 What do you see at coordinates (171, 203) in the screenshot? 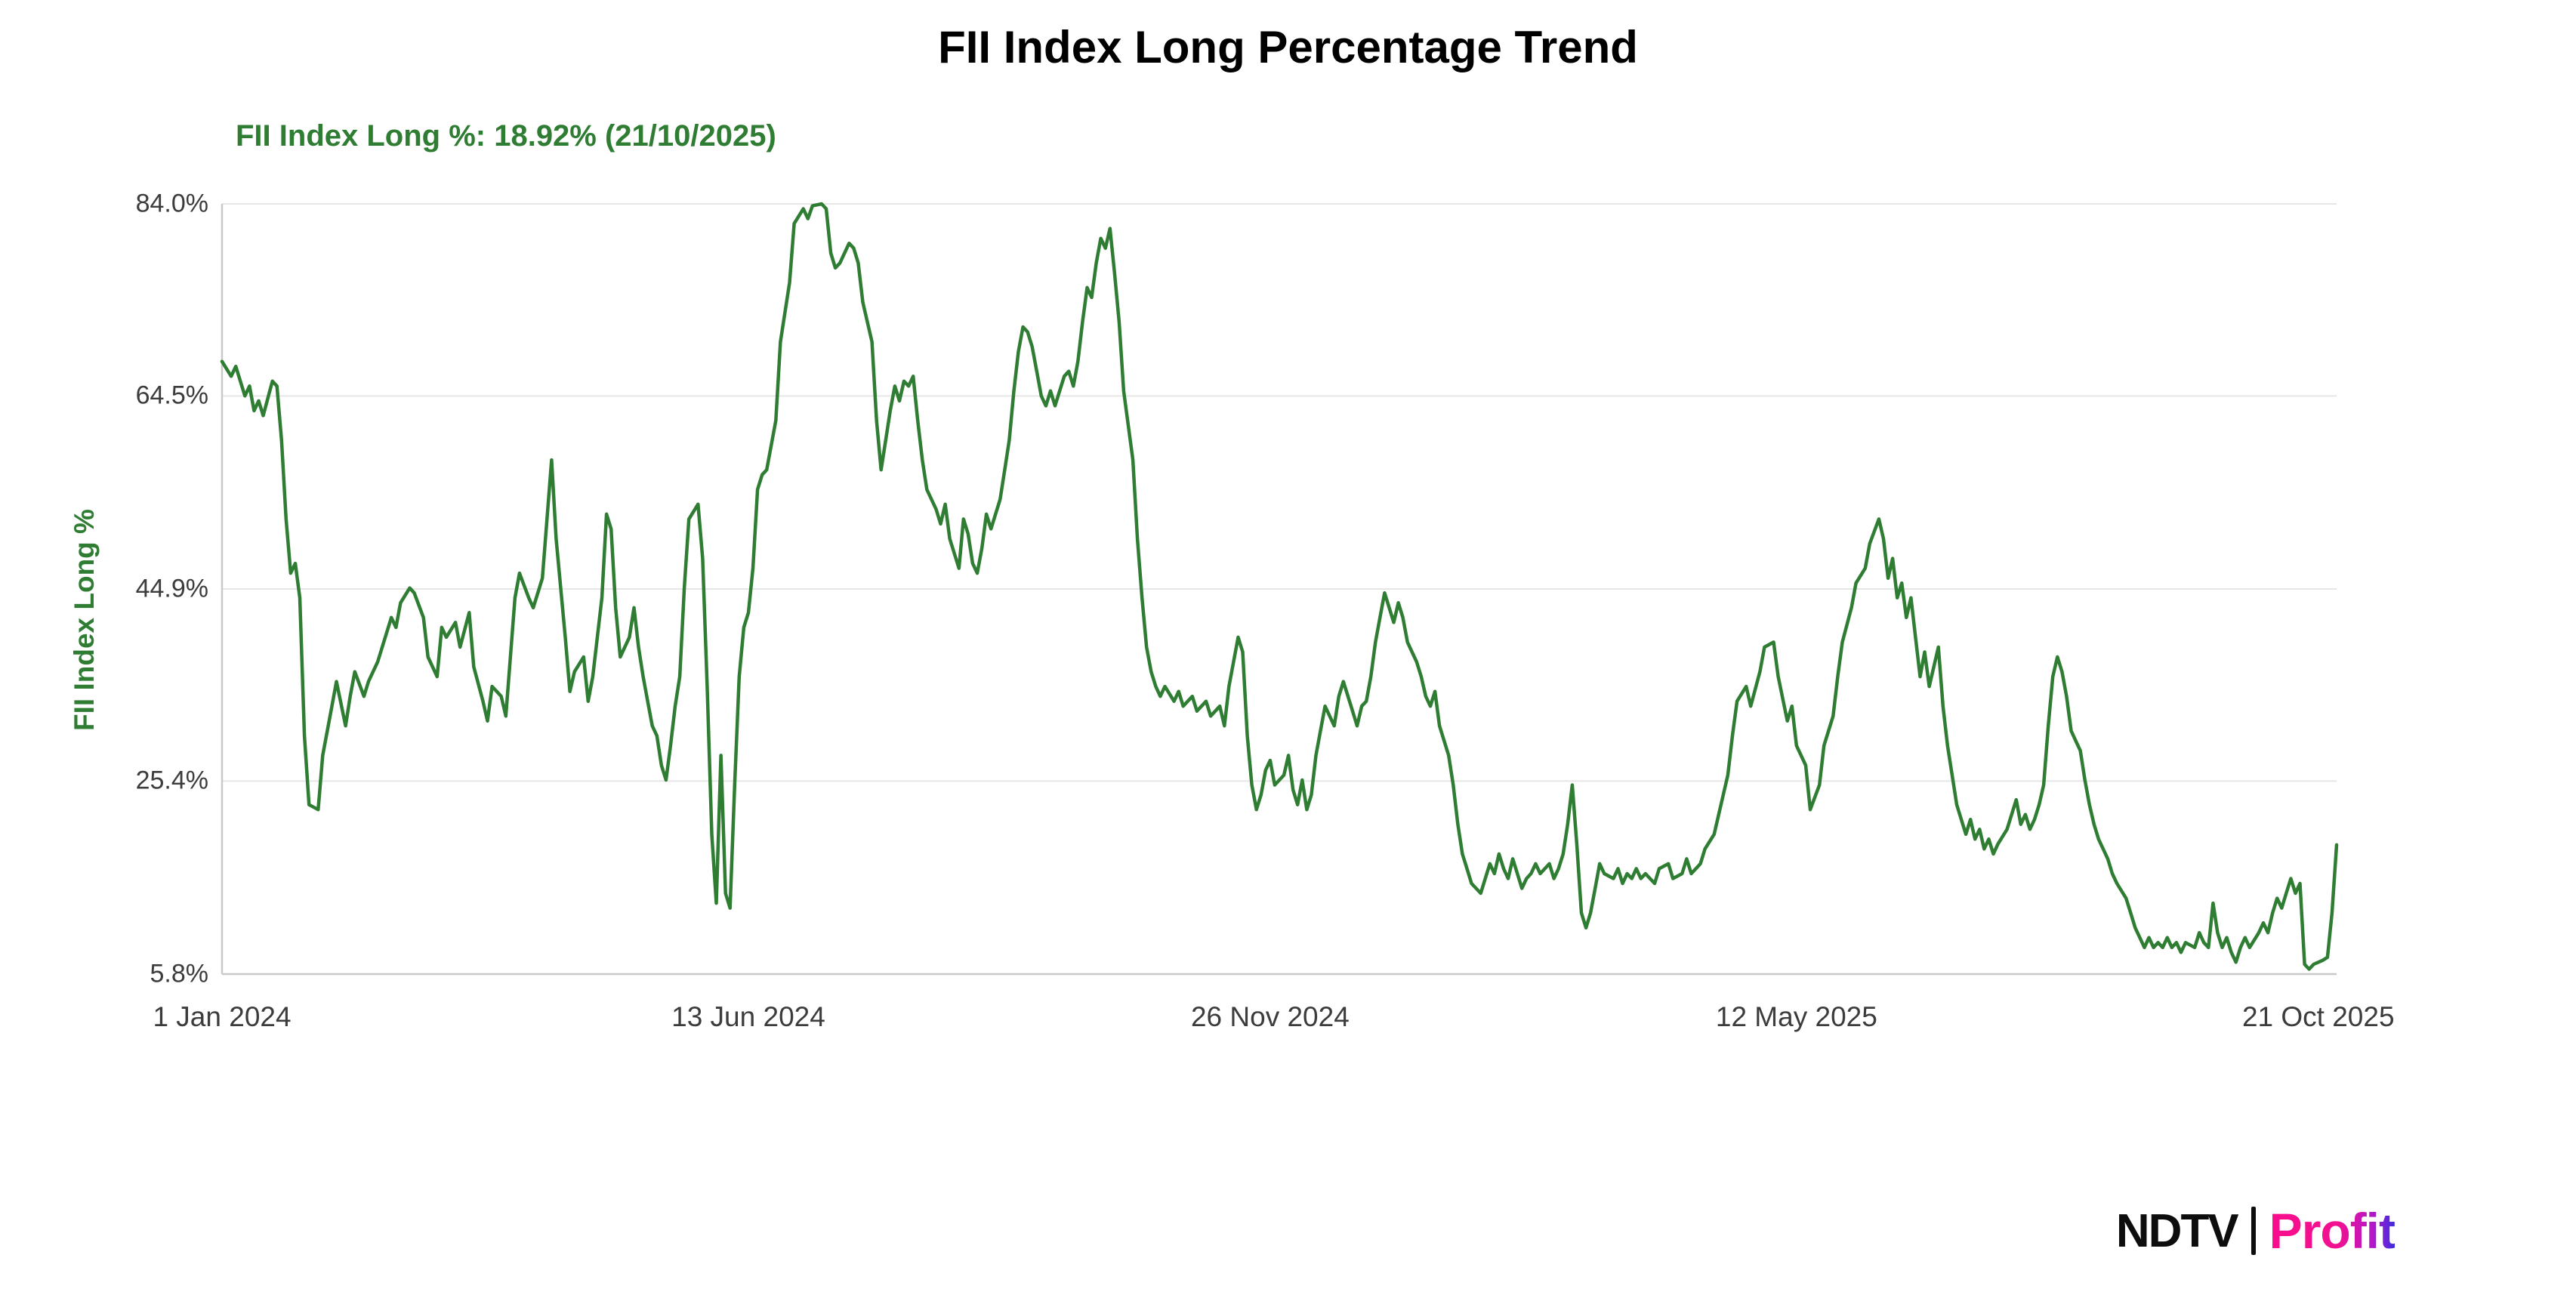
I see `y-tick-label: 84.0%` at bounding box center [171, 203].